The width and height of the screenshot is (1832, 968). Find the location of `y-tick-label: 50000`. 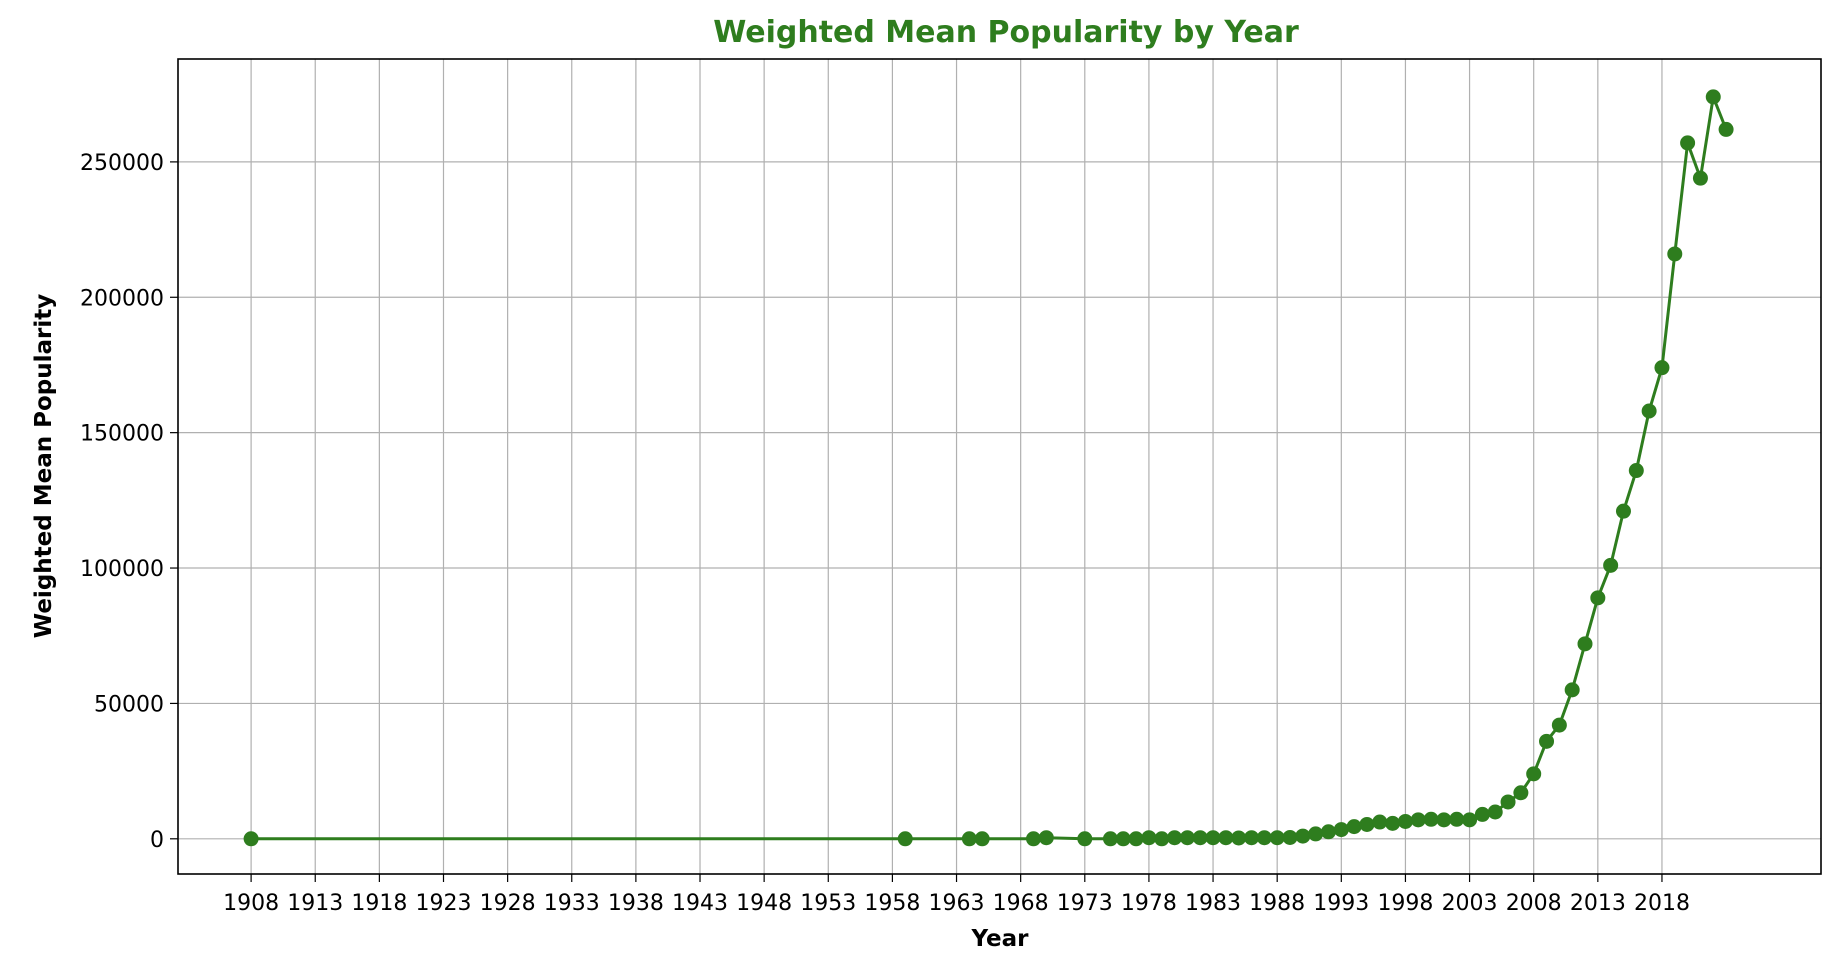

y-tick-label: 50000 is located at coordinates (129, 704).